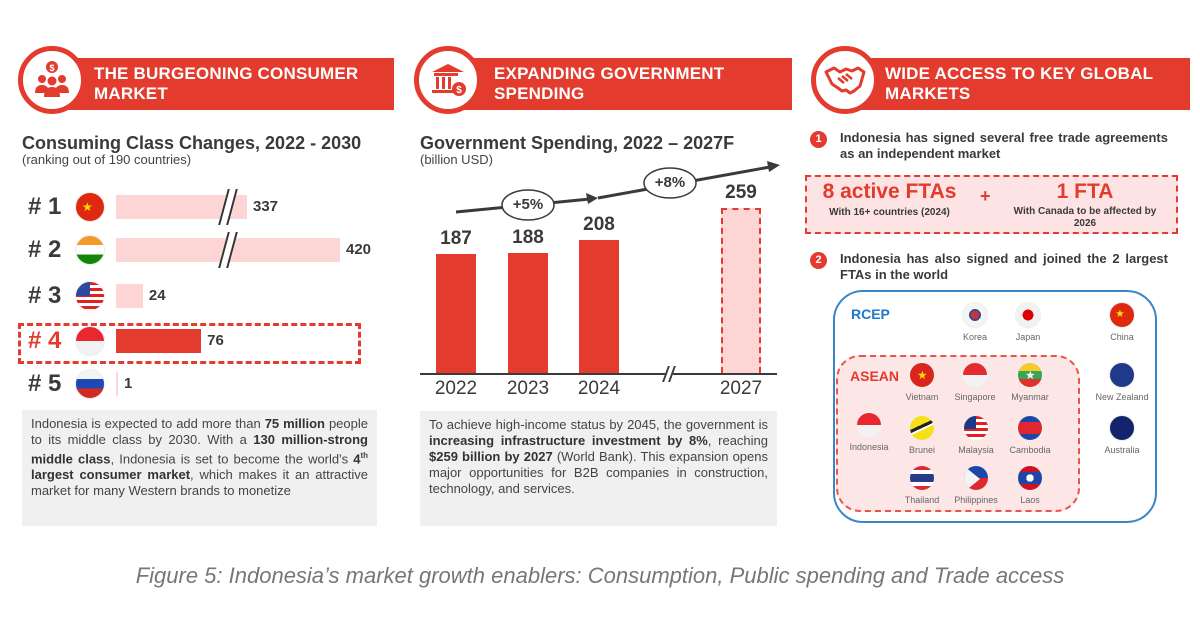 The height and width of the screenshot is (636, 1200). What do you see at coordinates (741, 388) in the screenshot?
I see `x-tick-label: 2027` at bounding box center [741, 388].